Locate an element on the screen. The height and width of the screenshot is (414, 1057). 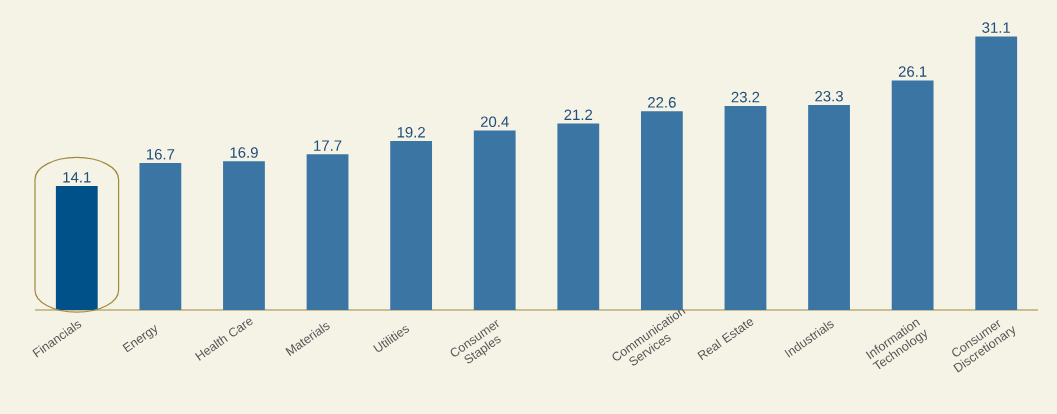
data-label: 23.2 is located at coordinates (745, 97).